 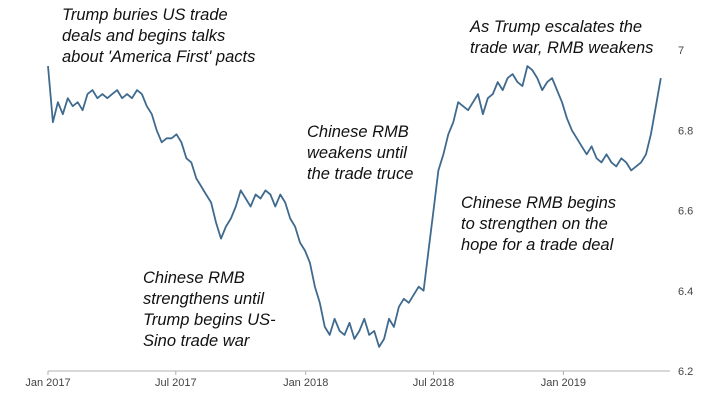 What do you see at coordinates (555, 27) in the screenshot?
I see `annotation-line: As Trump escalates the` at bounding box center [555, 27].